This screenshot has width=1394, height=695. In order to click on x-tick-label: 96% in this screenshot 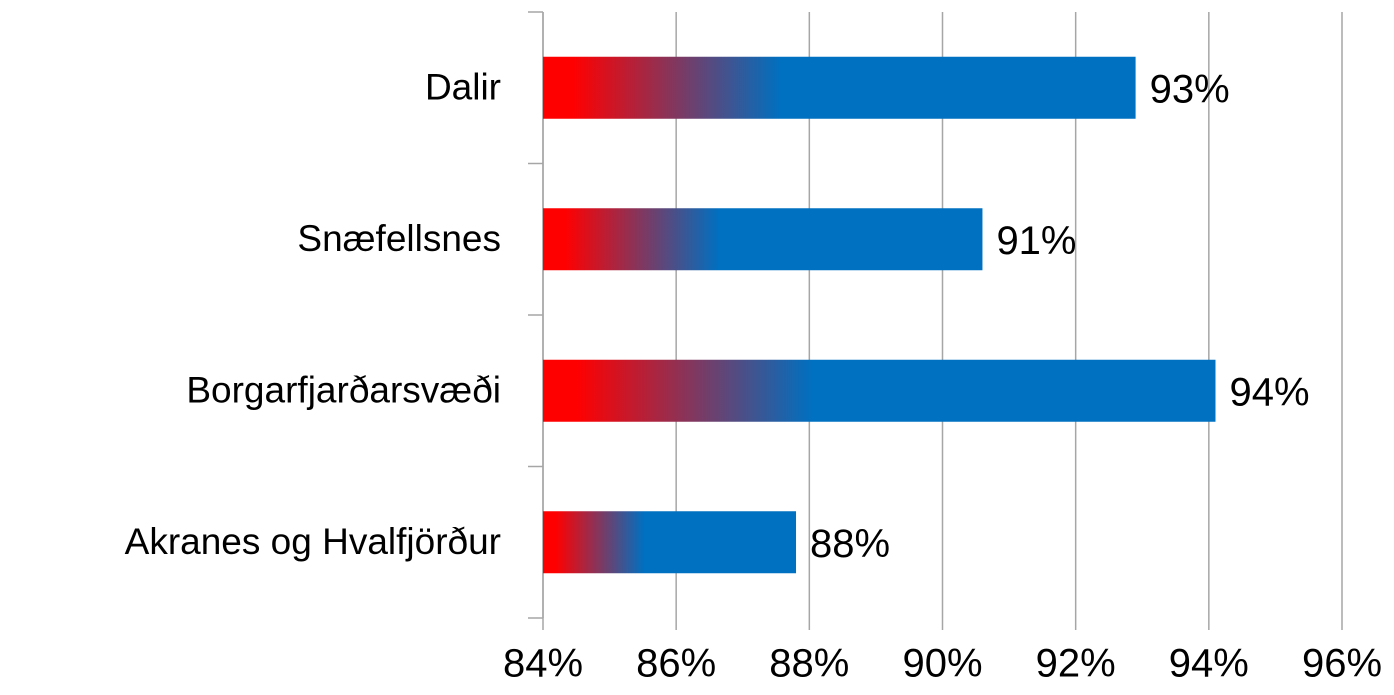, I will do `click(1342, 664)`.